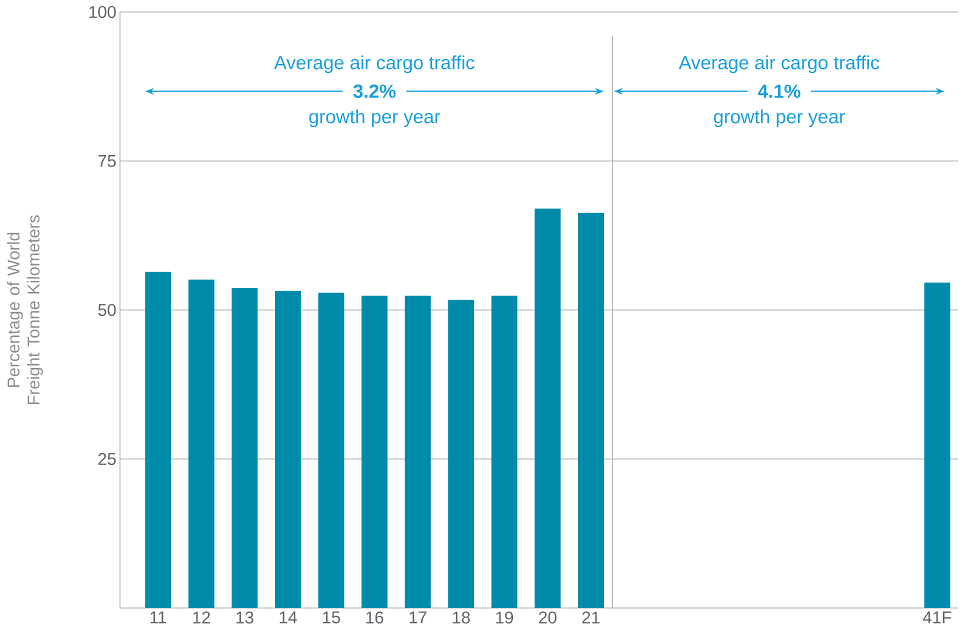  What do you see at coordinates (245, 618) in the screenshot?
I see `x-tick-label: 13` at bounding box center [245, 618].